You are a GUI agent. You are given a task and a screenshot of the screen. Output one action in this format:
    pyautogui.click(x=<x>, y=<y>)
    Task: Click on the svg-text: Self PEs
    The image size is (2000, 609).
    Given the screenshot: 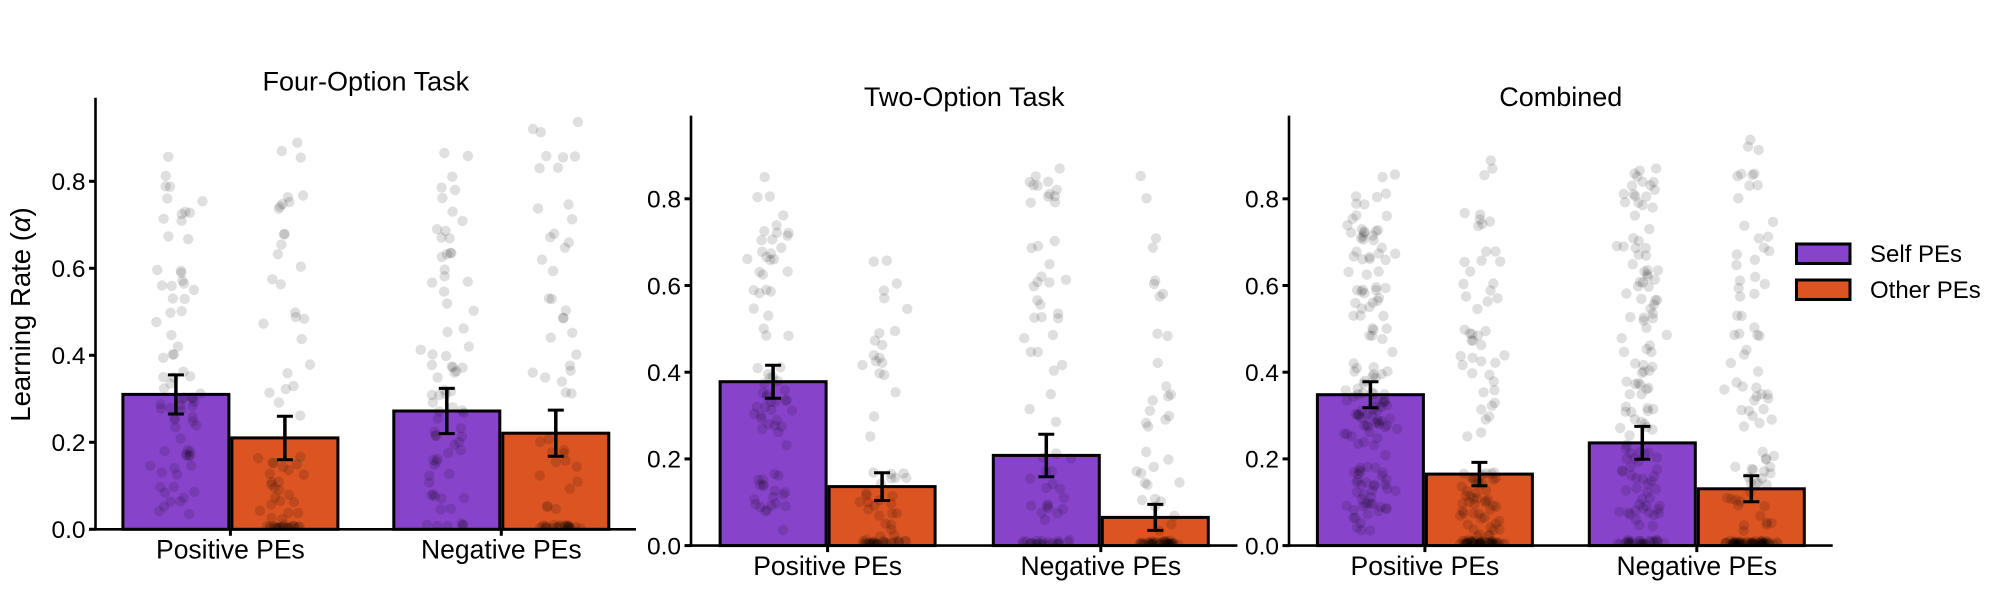 What is the action you would take?
    pyautogui.click(x=1916, y=254)
    